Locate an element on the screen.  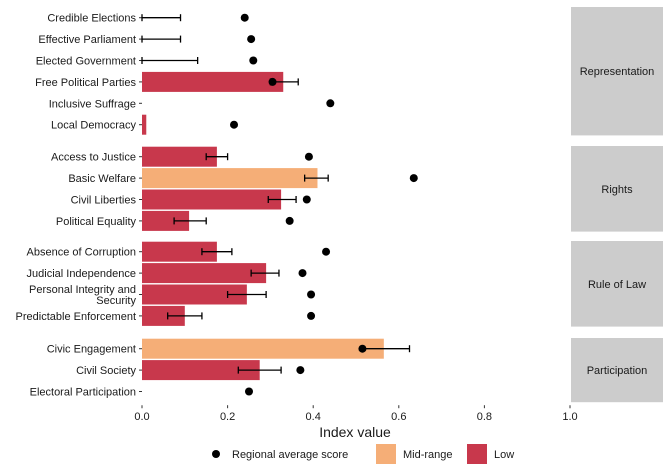
row: Judicial Independence is located at coordinates (167, 273).